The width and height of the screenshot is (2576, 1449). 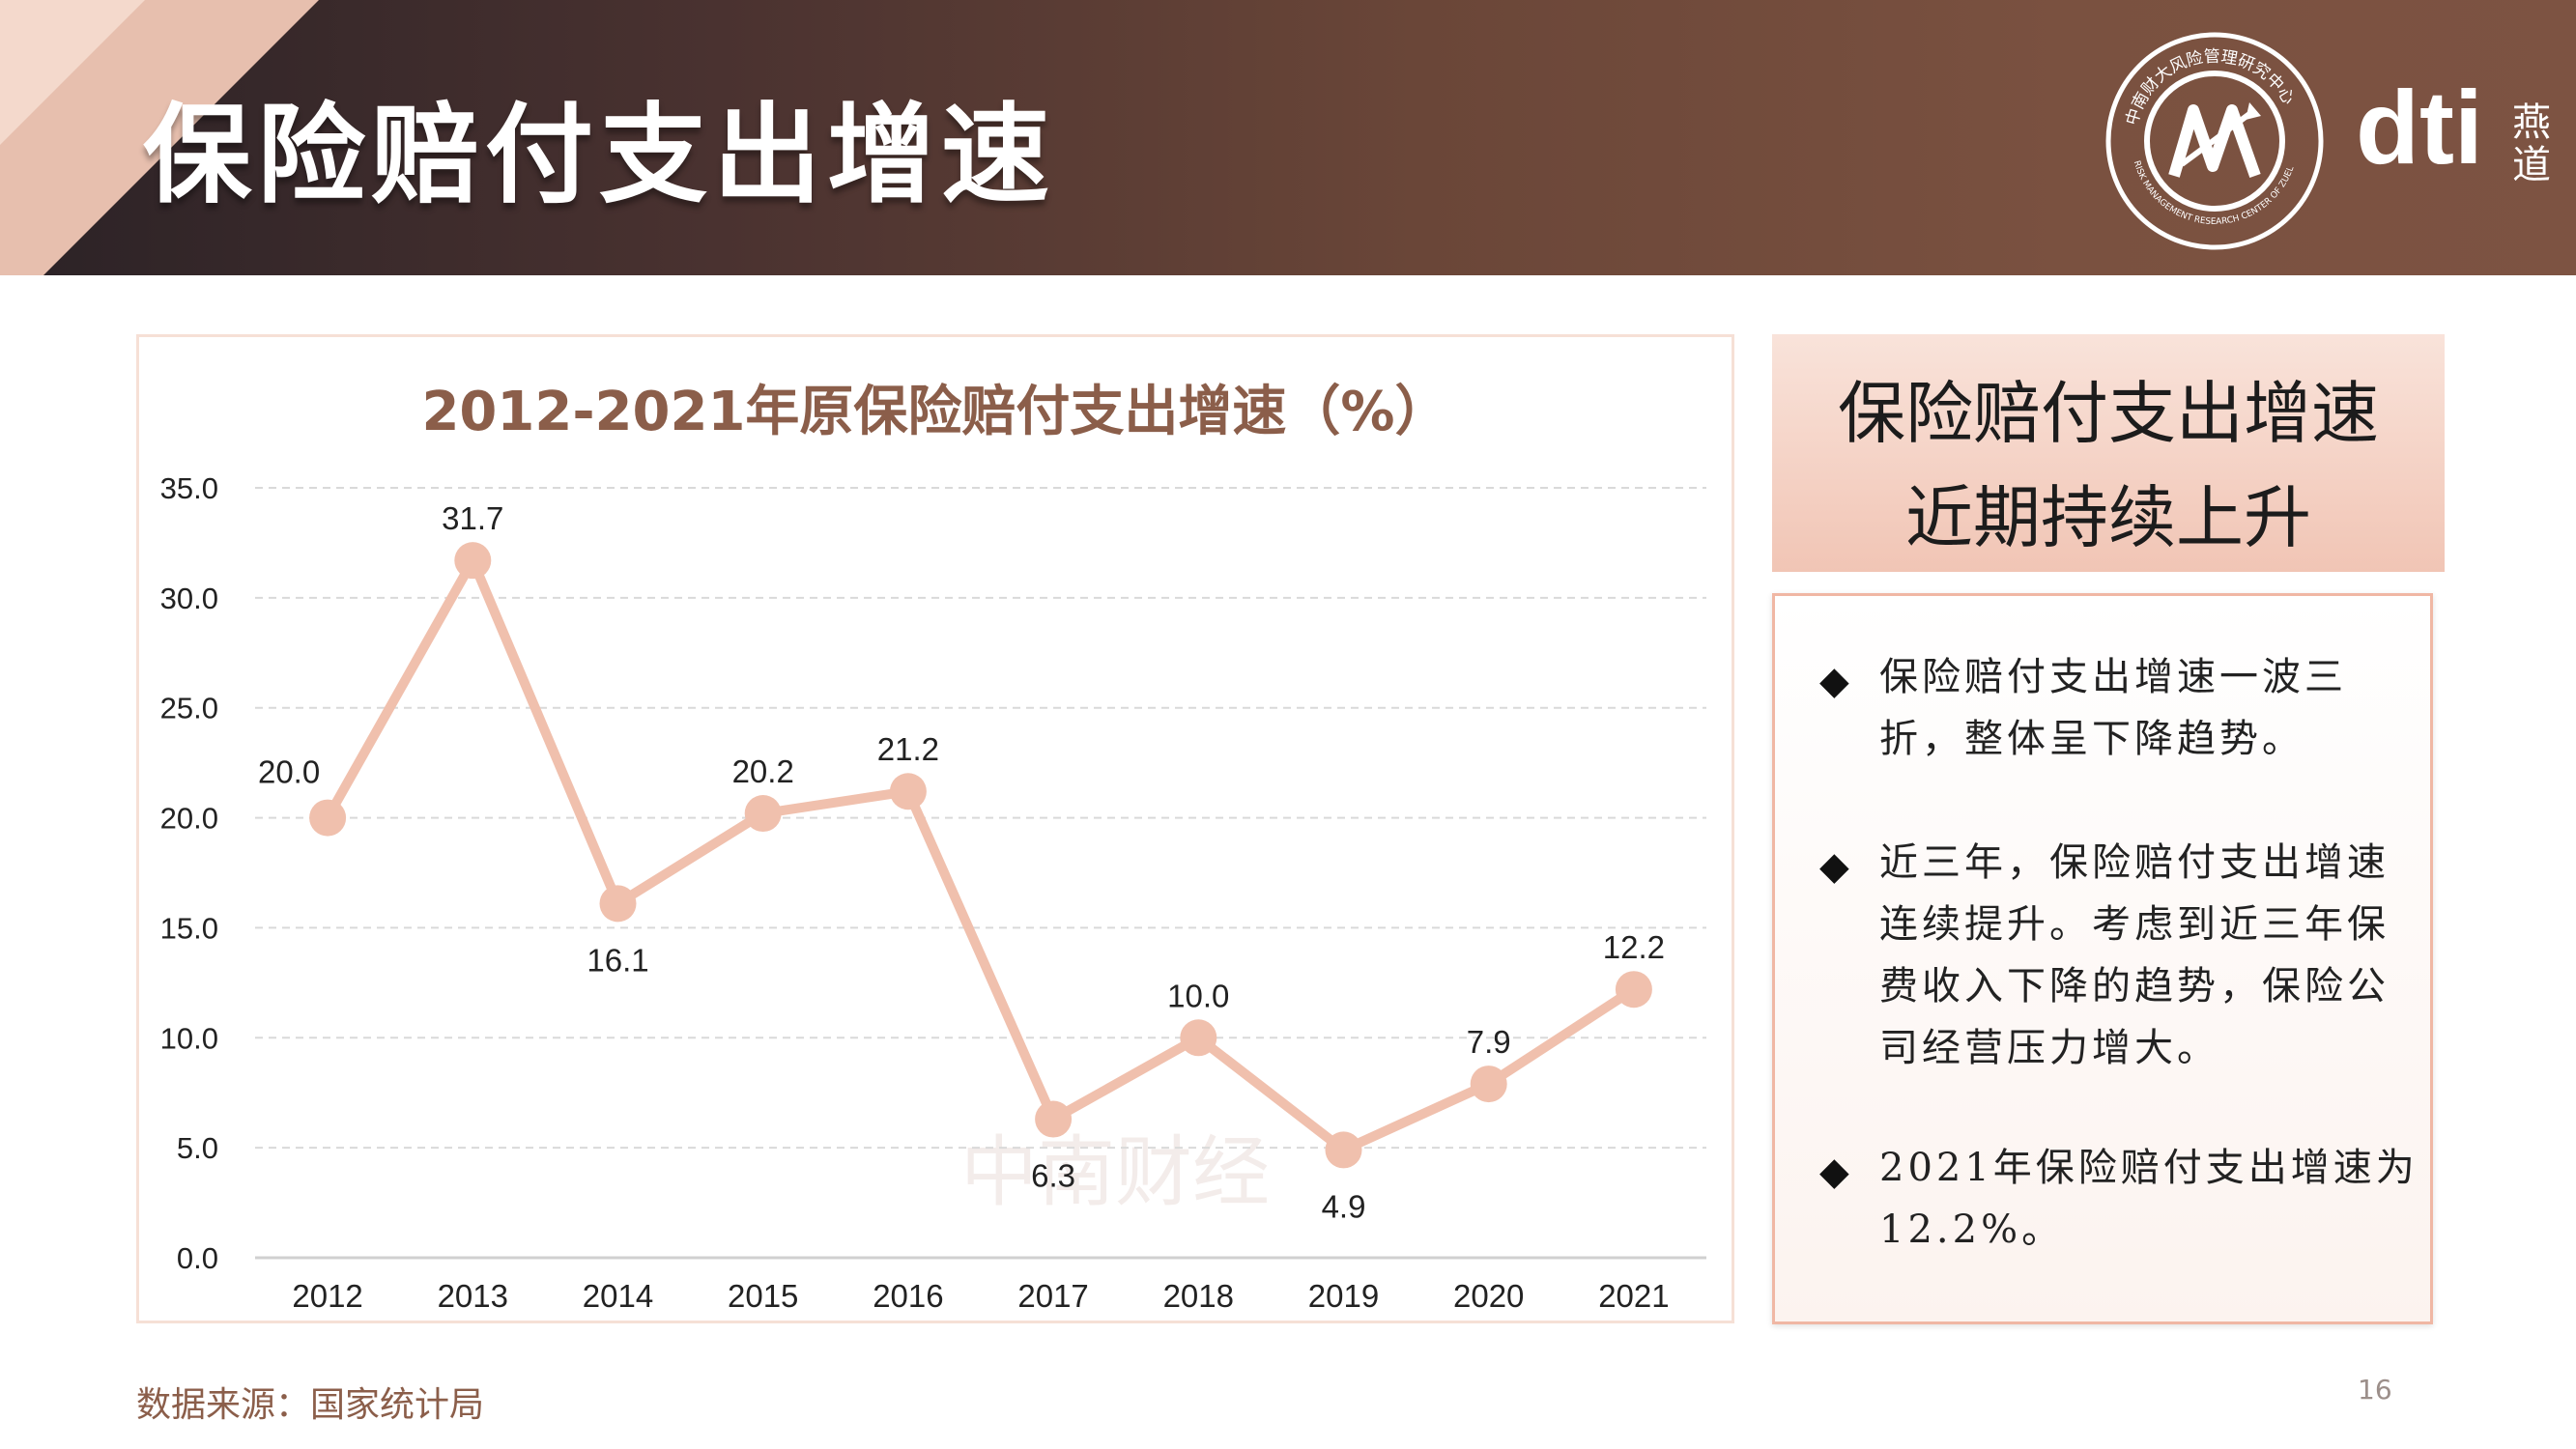 What do you see at coordinates (73, 72) in the screenshot?
I see `corner-highlight` at bounding box center [73, 72].